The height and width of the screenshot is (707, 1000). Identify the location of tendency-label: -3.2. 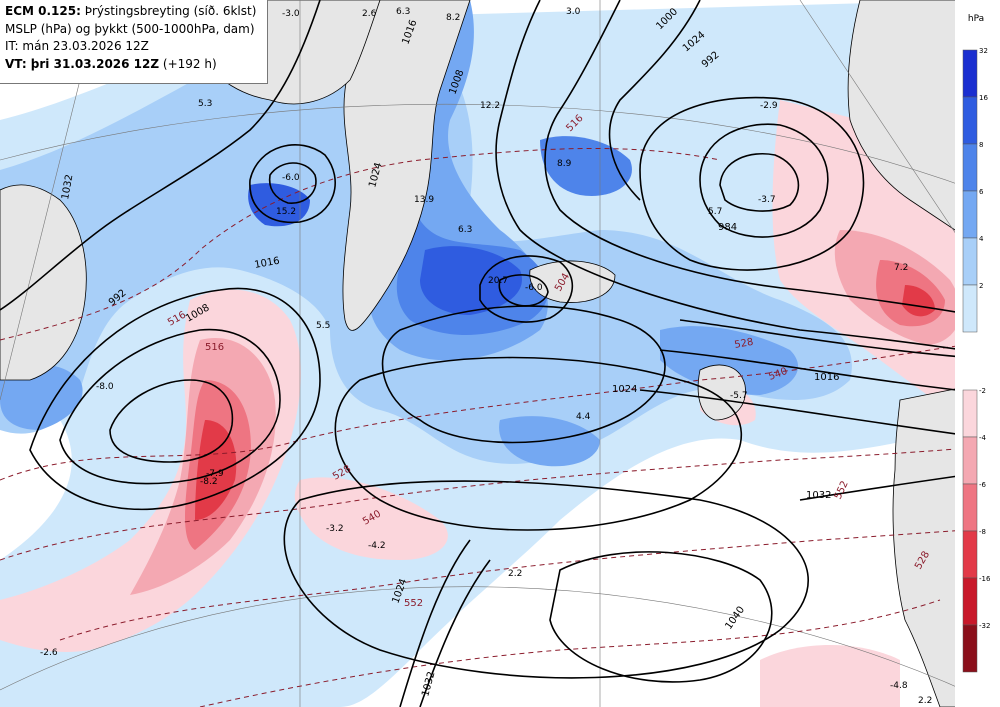
(335, 529).